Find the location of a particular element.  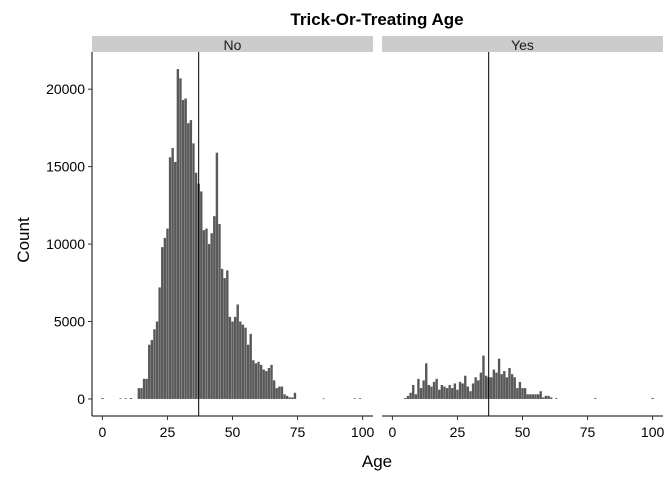

facet-strip-label: No is located at coordinates (233, 45).